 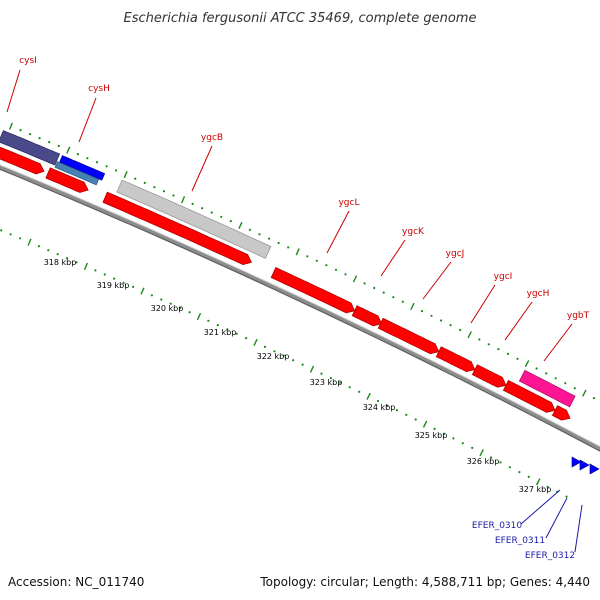 I want to click on gene-cysI, so click(x=22, y=160).